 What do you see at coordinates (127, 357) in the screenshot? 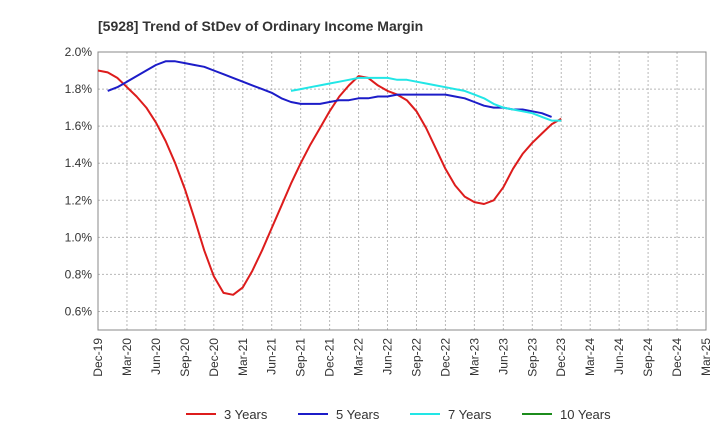
I see `x-tick-label: Mar-20` at bounding box center [127, 357].